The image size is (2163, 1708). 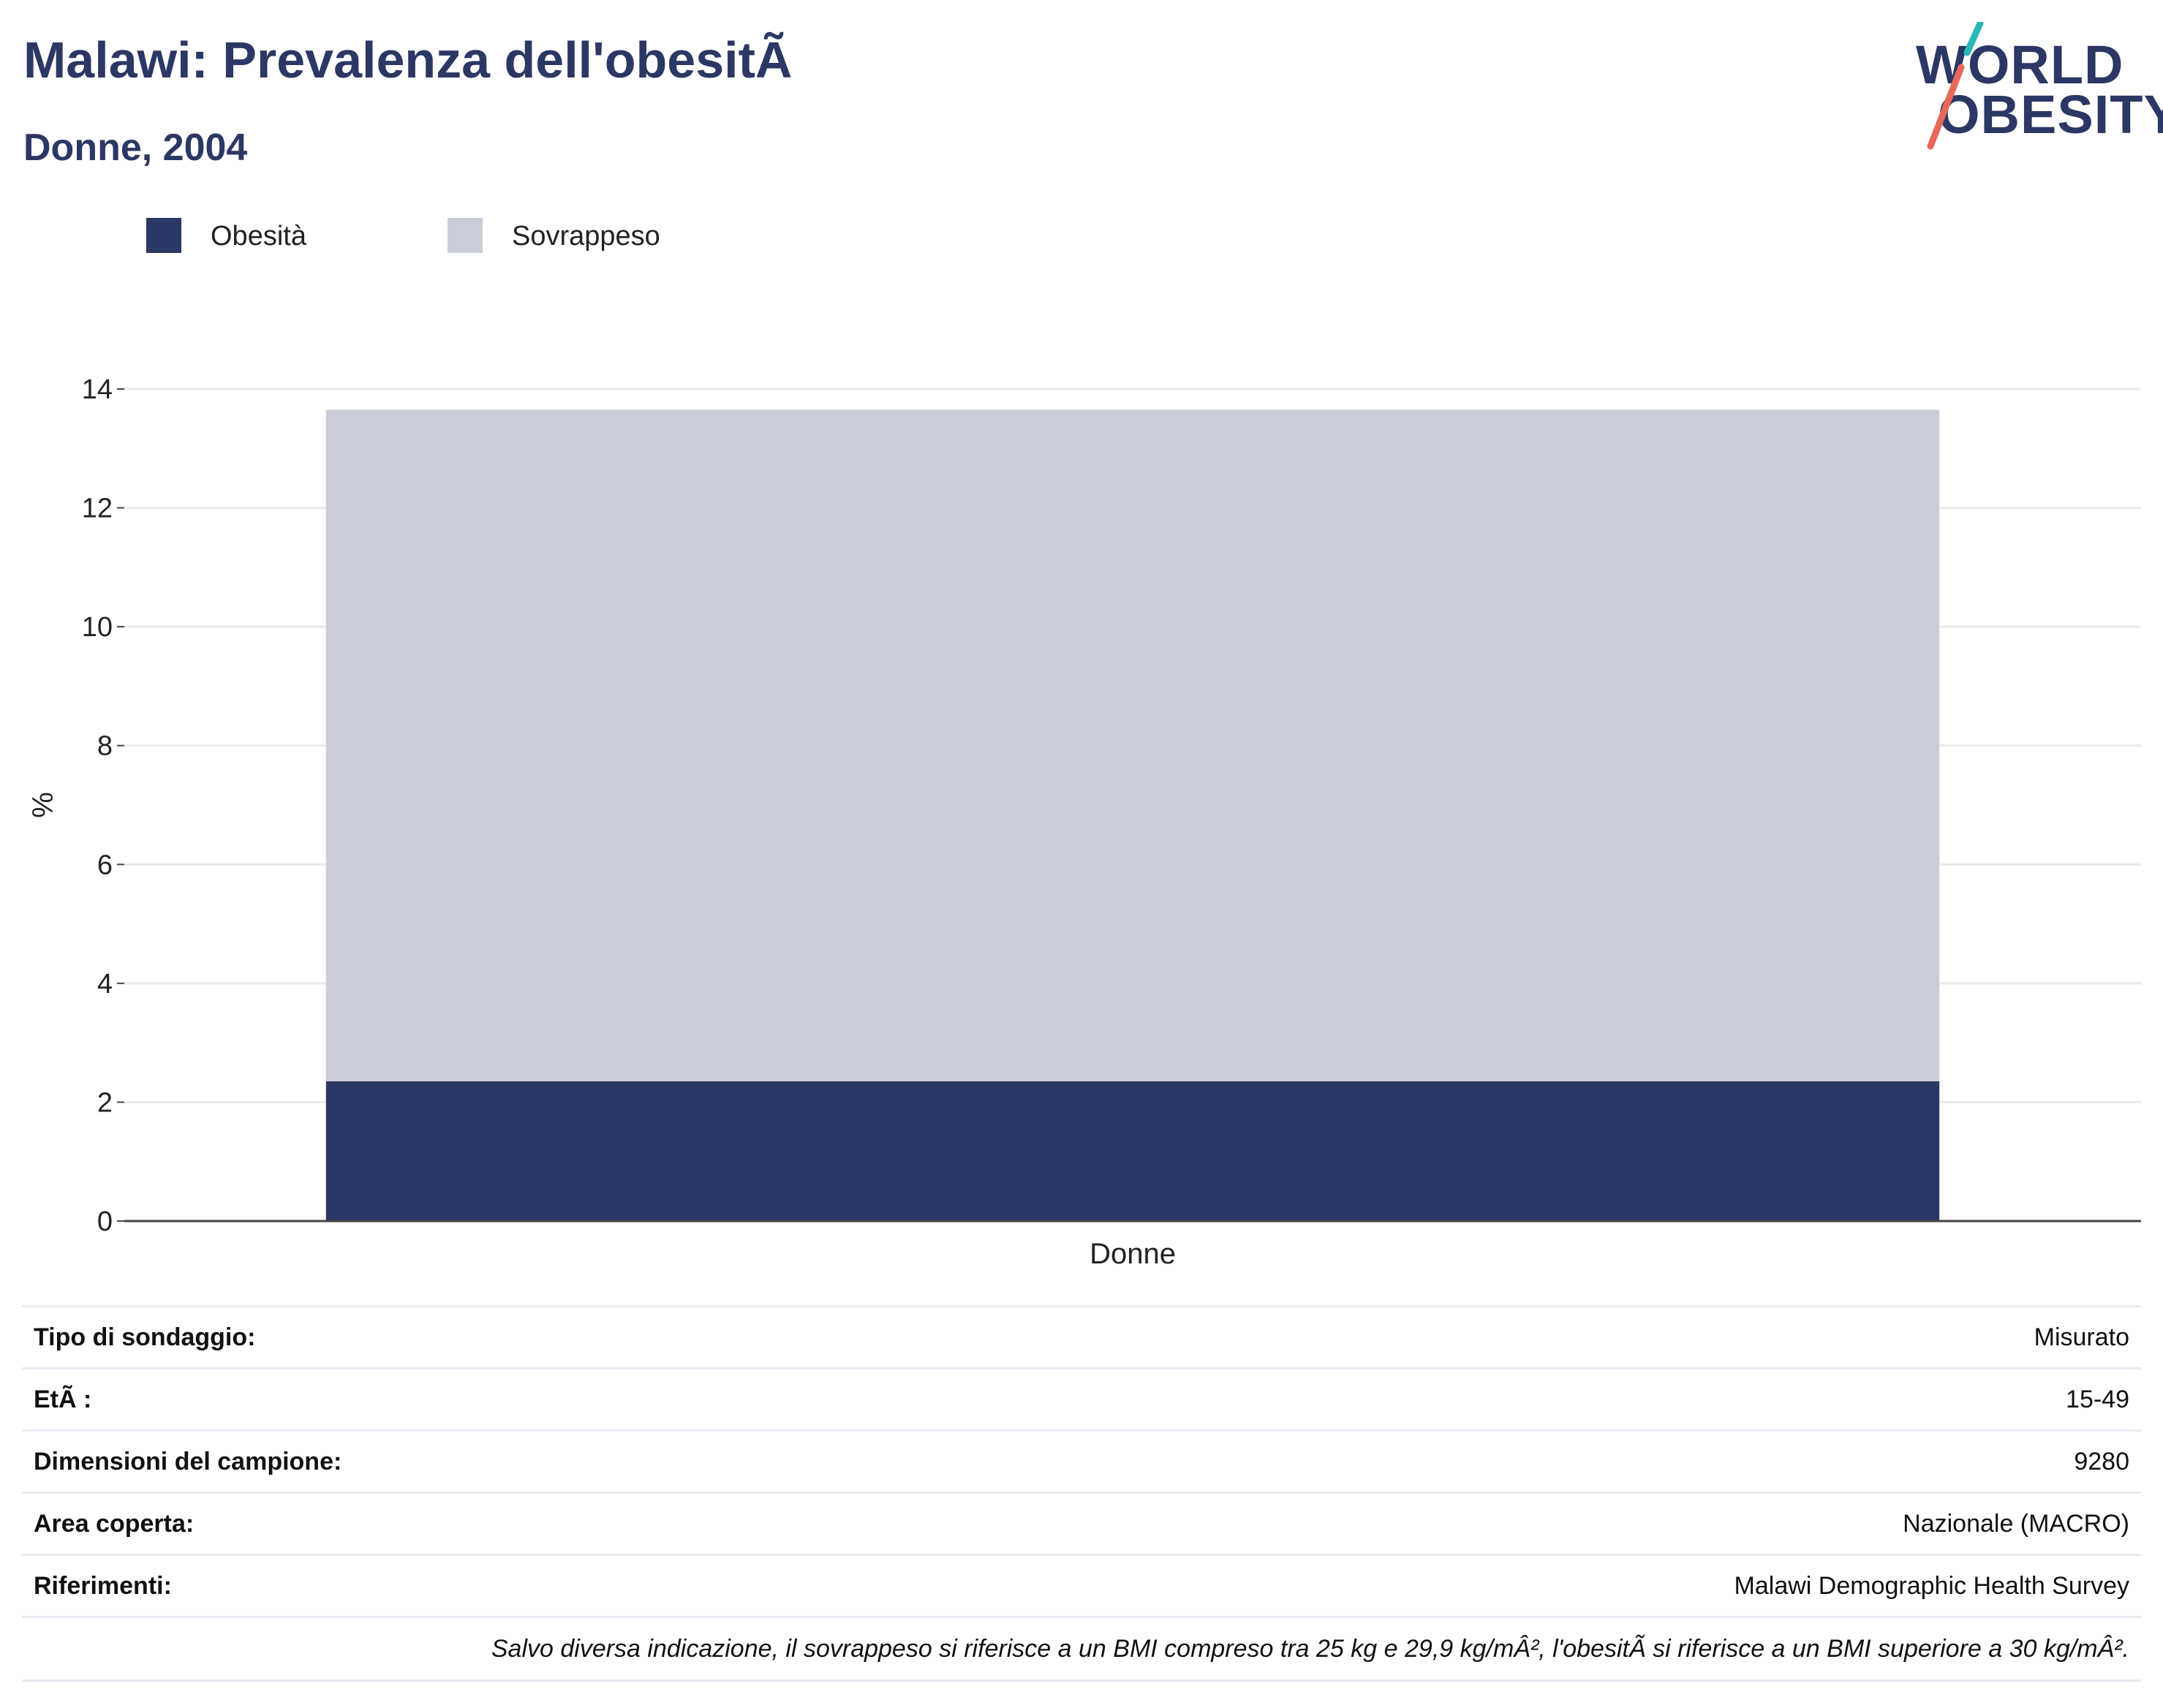 I want to click on y-tick-label: 4, so click(x=105, y=984).